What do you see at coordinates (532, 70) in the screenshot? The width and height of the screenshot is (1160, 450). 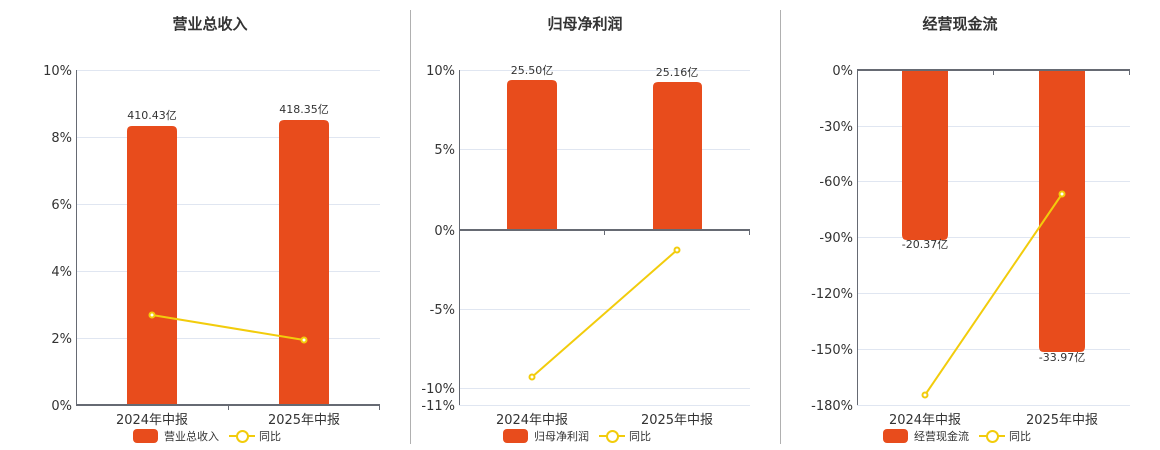 I see `bar-value-label: 25.50亿` at bounding box center [532, 70].